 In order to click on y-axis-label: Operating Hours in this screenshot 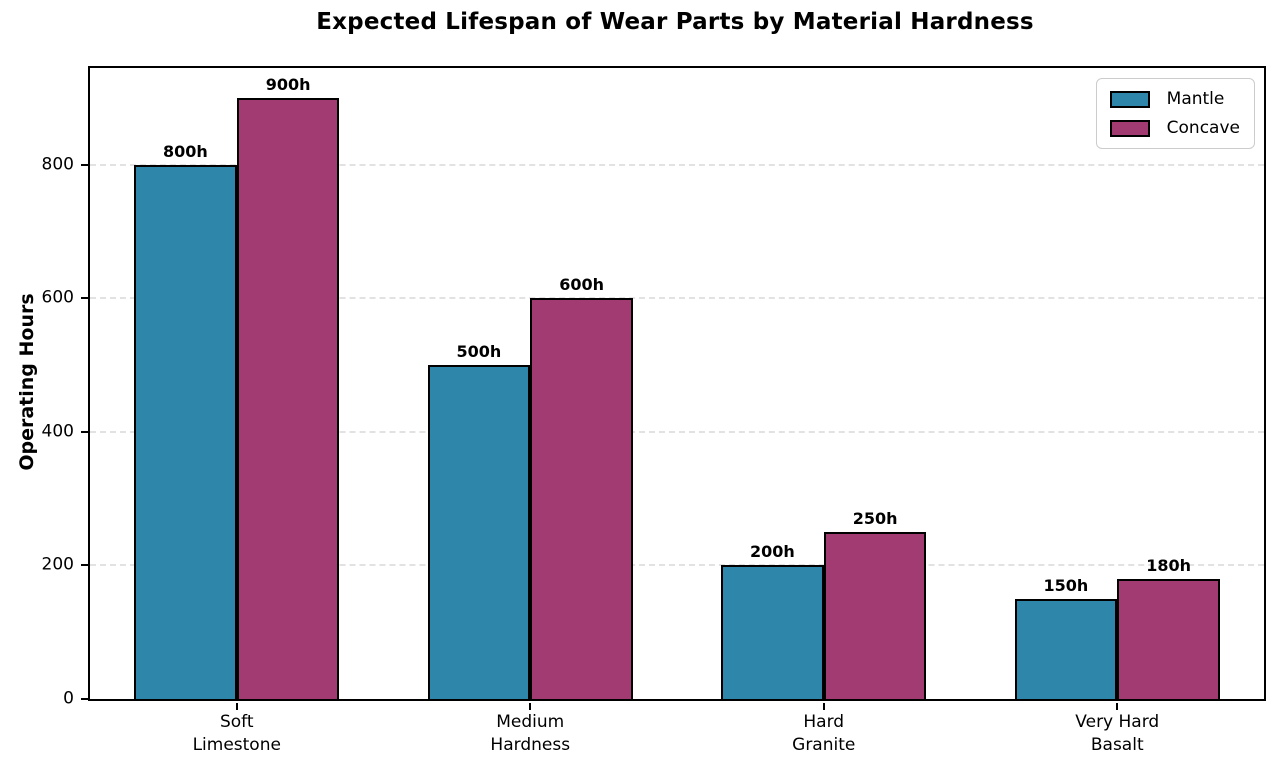, I will do `click(27, 382)`.